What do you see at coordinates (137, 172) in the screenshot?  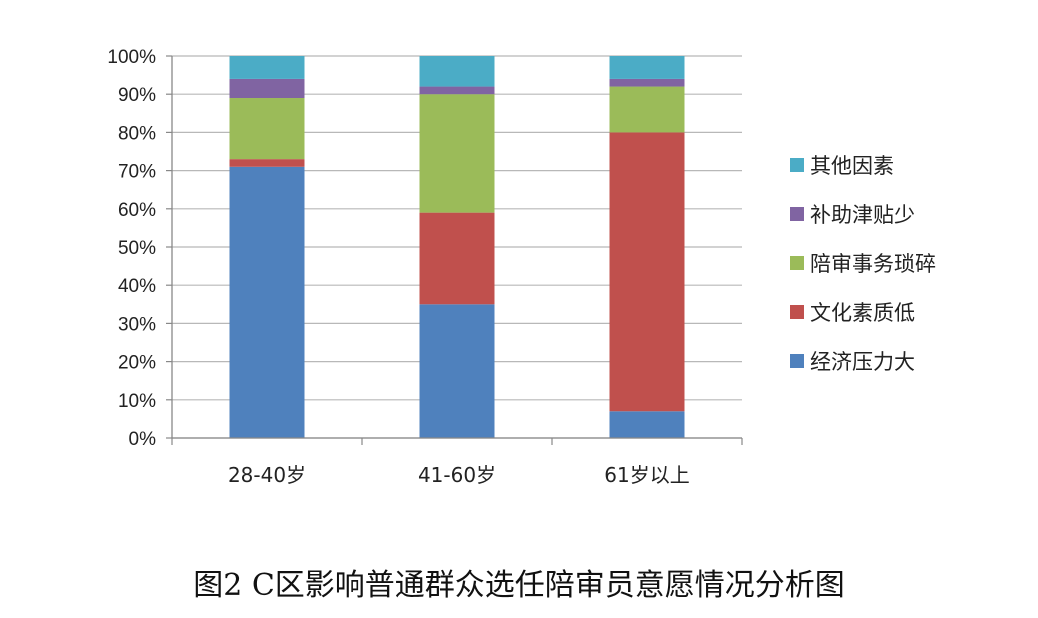 I see `y-tick-label: 70%` at bounding box center [137, 172].